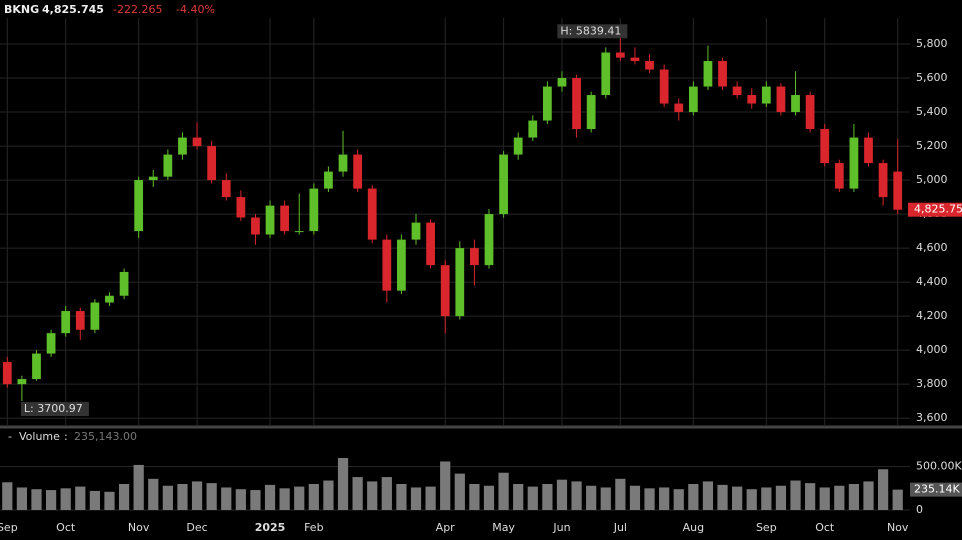  What do you see at coordinates (195, 9) in the screenshot?
I see `change-pct: -4.40%` at bounding box center [195, 9].